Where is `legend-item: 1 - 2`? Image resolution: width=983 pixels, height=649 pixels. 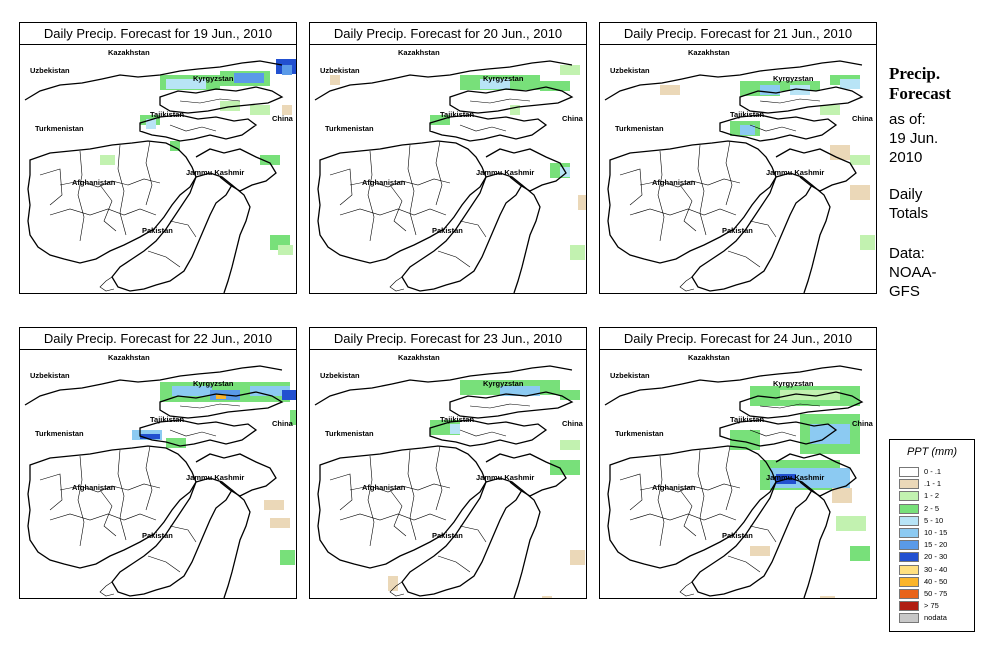 legend-item: 1 - 2 is located at coordinates (934, 496).